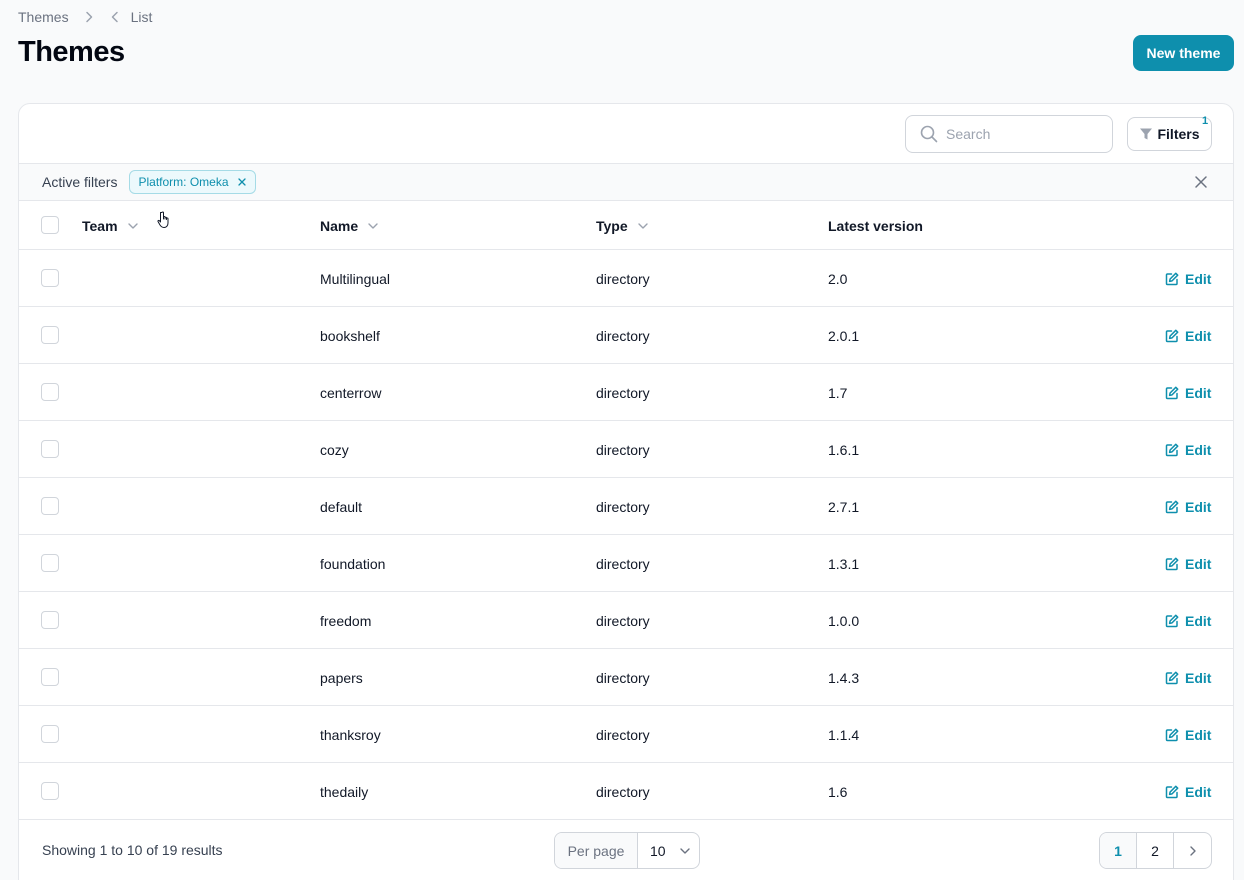 This screenshot has height=880, width=1244. What do you see at coordinates (1183, 53) in the screenshot?
I see `new-theme-button: New theme` at bounding box center [1183, 53].